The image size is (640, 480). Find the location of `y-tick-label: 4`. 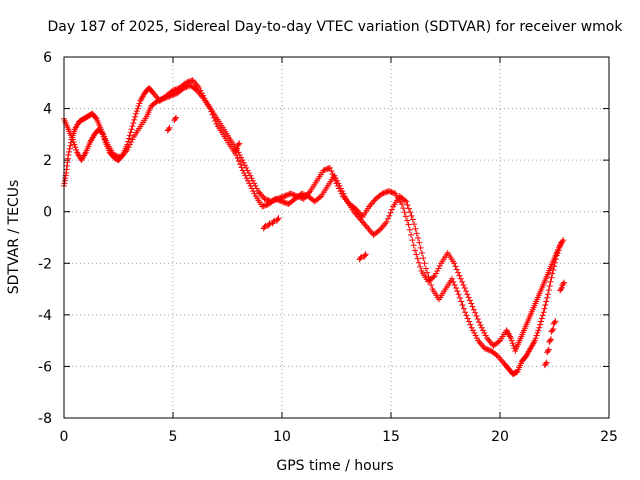

y-tick-label: 4 is located at coordinates (47, 110).